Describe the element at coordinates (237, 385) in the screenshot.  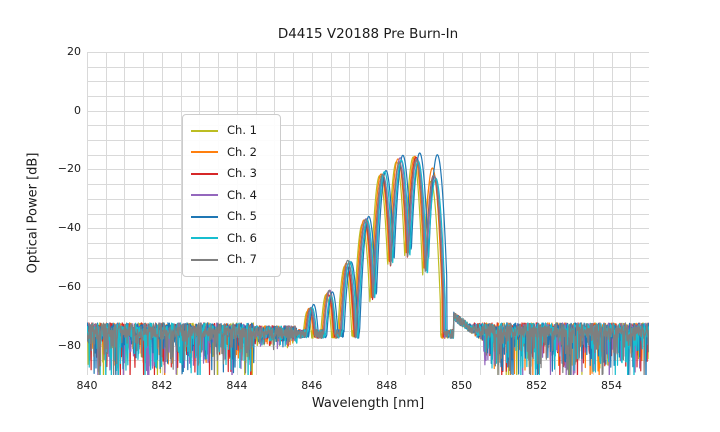
I see `x-tick-label: 844` at that location.